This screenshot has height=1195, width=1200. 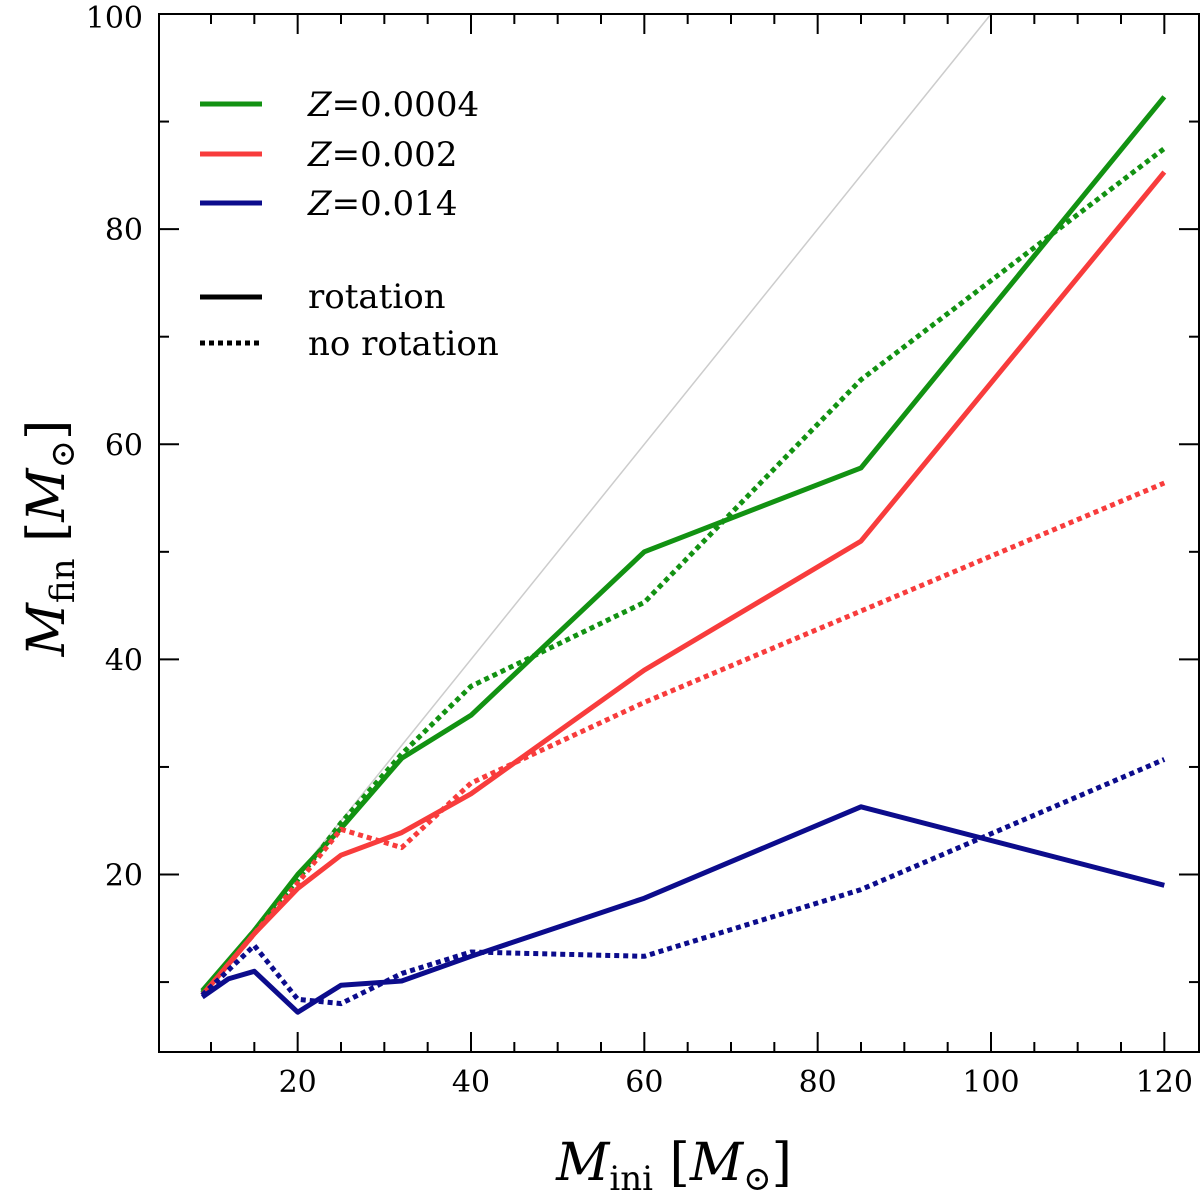 What do you see at coordinates (644, 1082) in the screenshot?
I see `x-tick-label: 60` at bounding box center [644, 1082].